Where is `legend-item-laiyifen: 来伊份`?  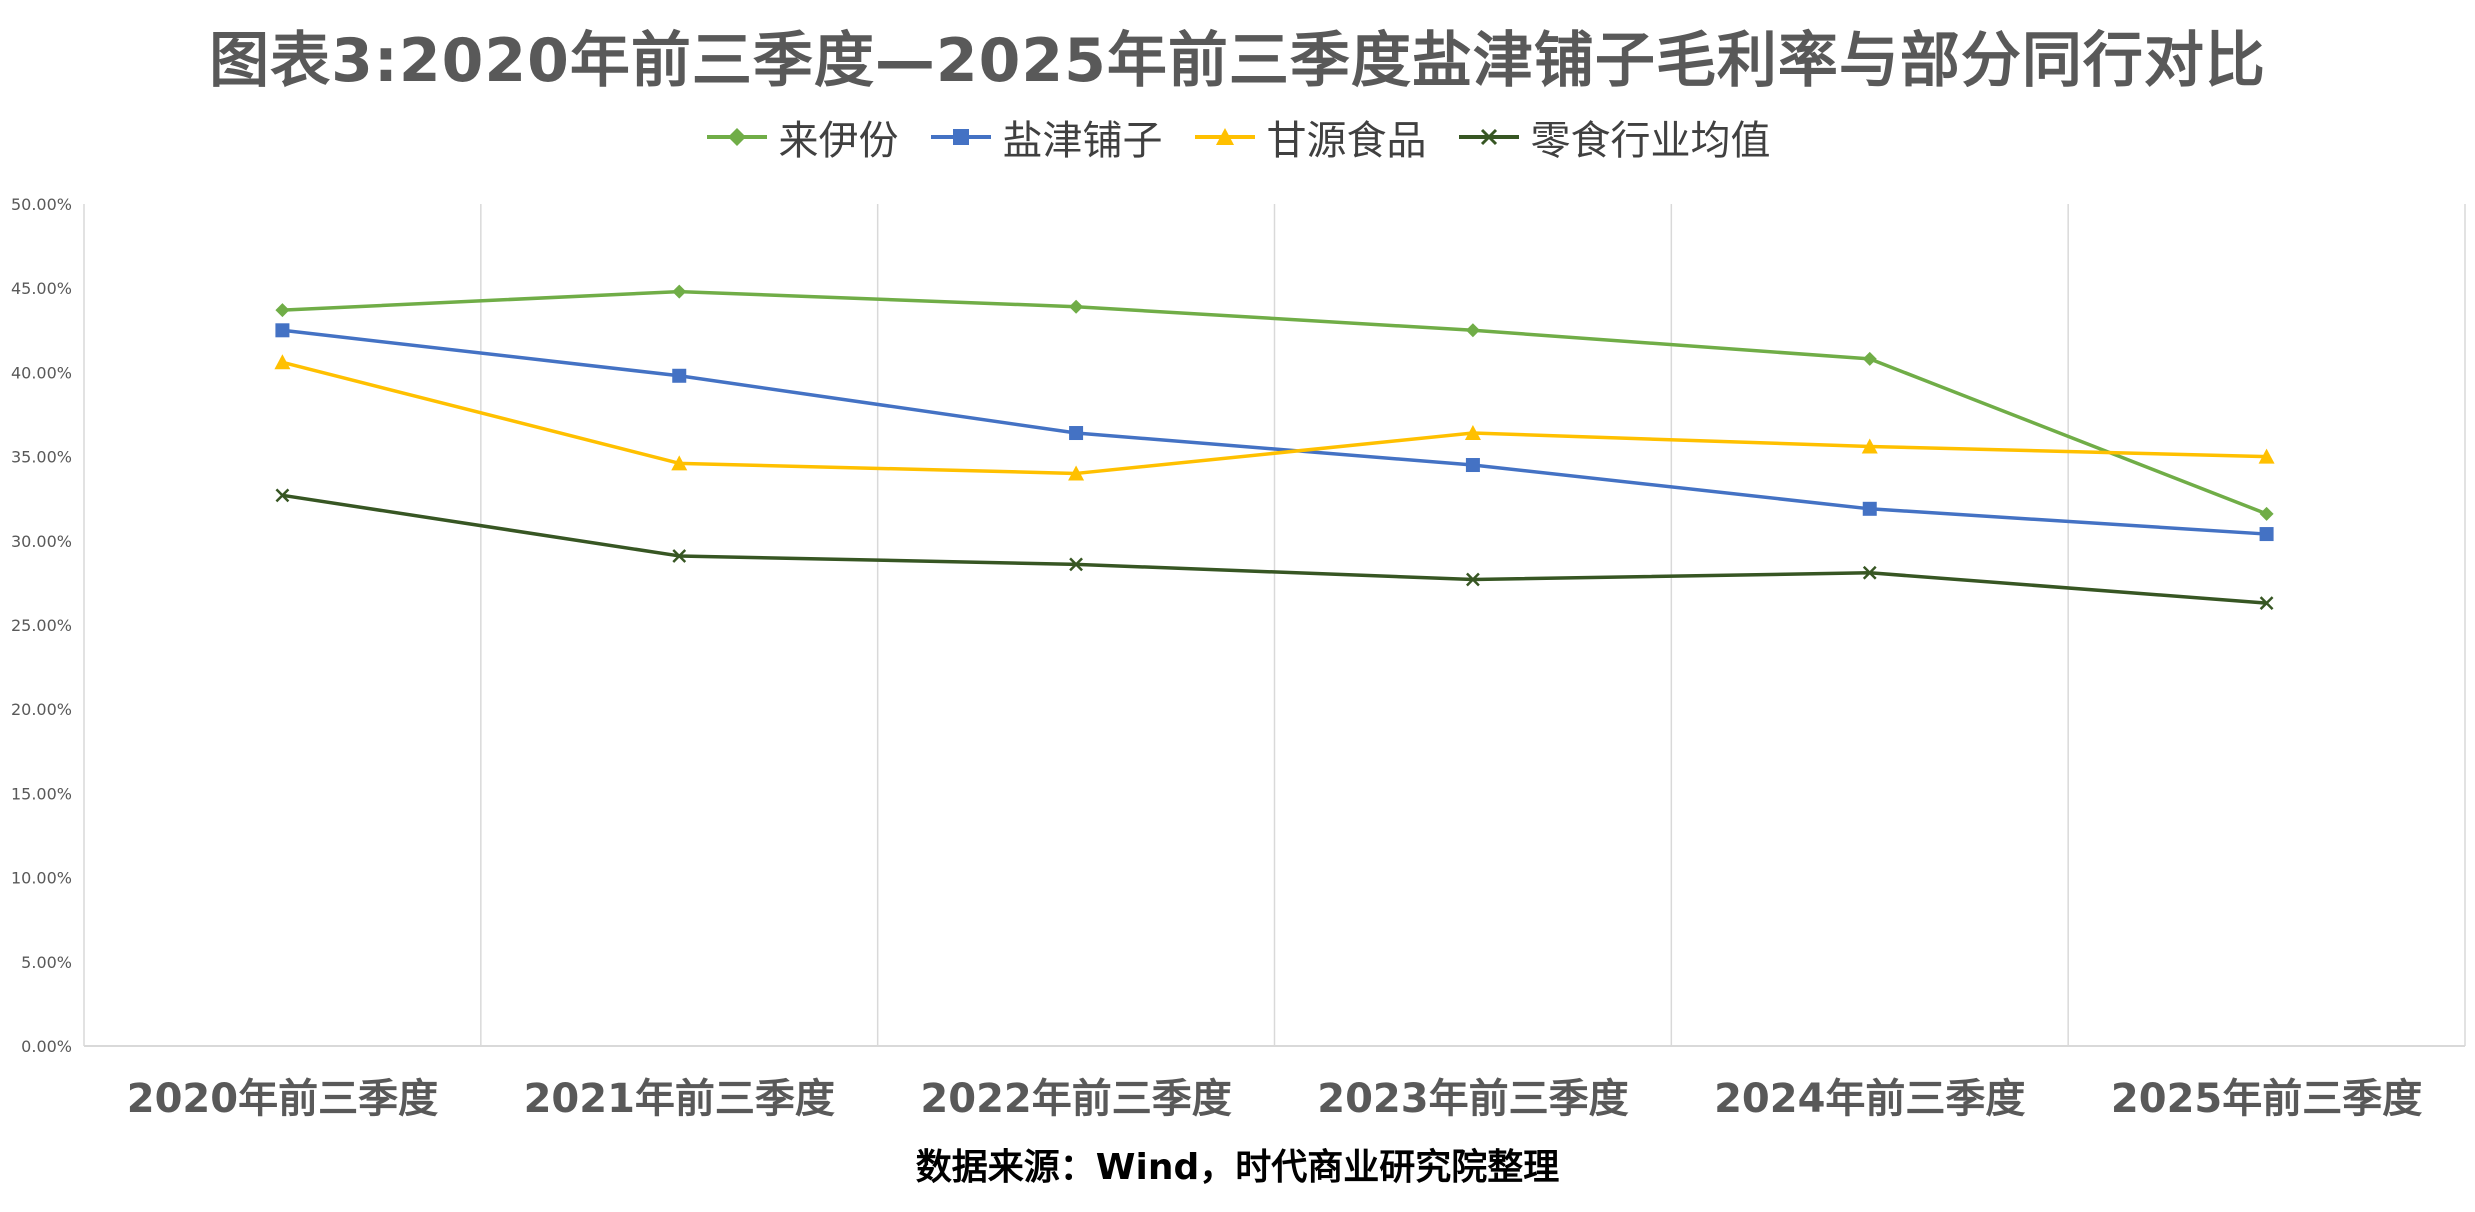
legend-item-laiyifen: 来伊份 is located at coordinates (802, 137).